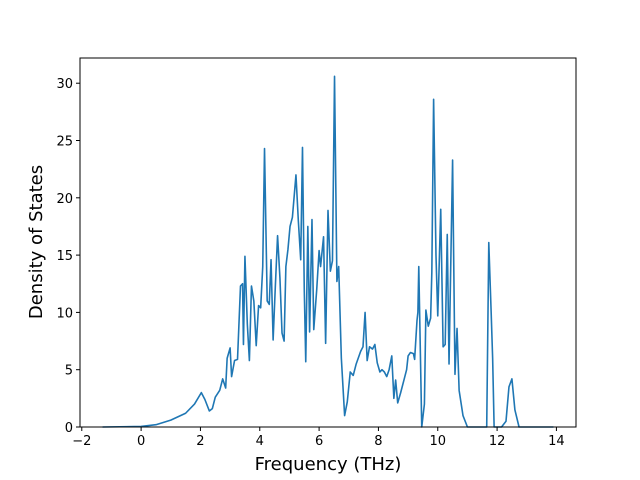  What do you see at coordinates (497, 441) in the screenshot?
I see `x-tick-label: 12` at bounding box center [497, 441].